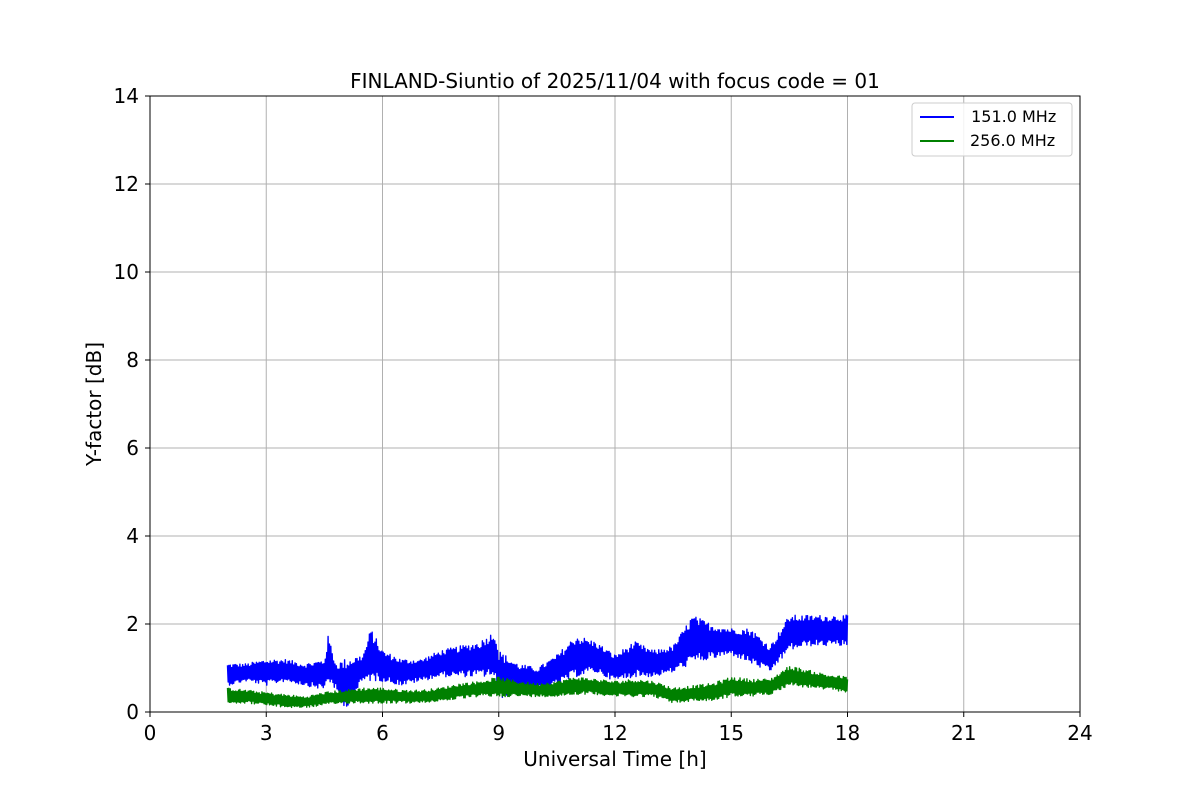 The height and width of the screenshot is (800, 1200). Describe the element at coordinates (1012, 140) in the screenshot. I see `legend-label-256-mhz: 256.0 MHz` at that location.